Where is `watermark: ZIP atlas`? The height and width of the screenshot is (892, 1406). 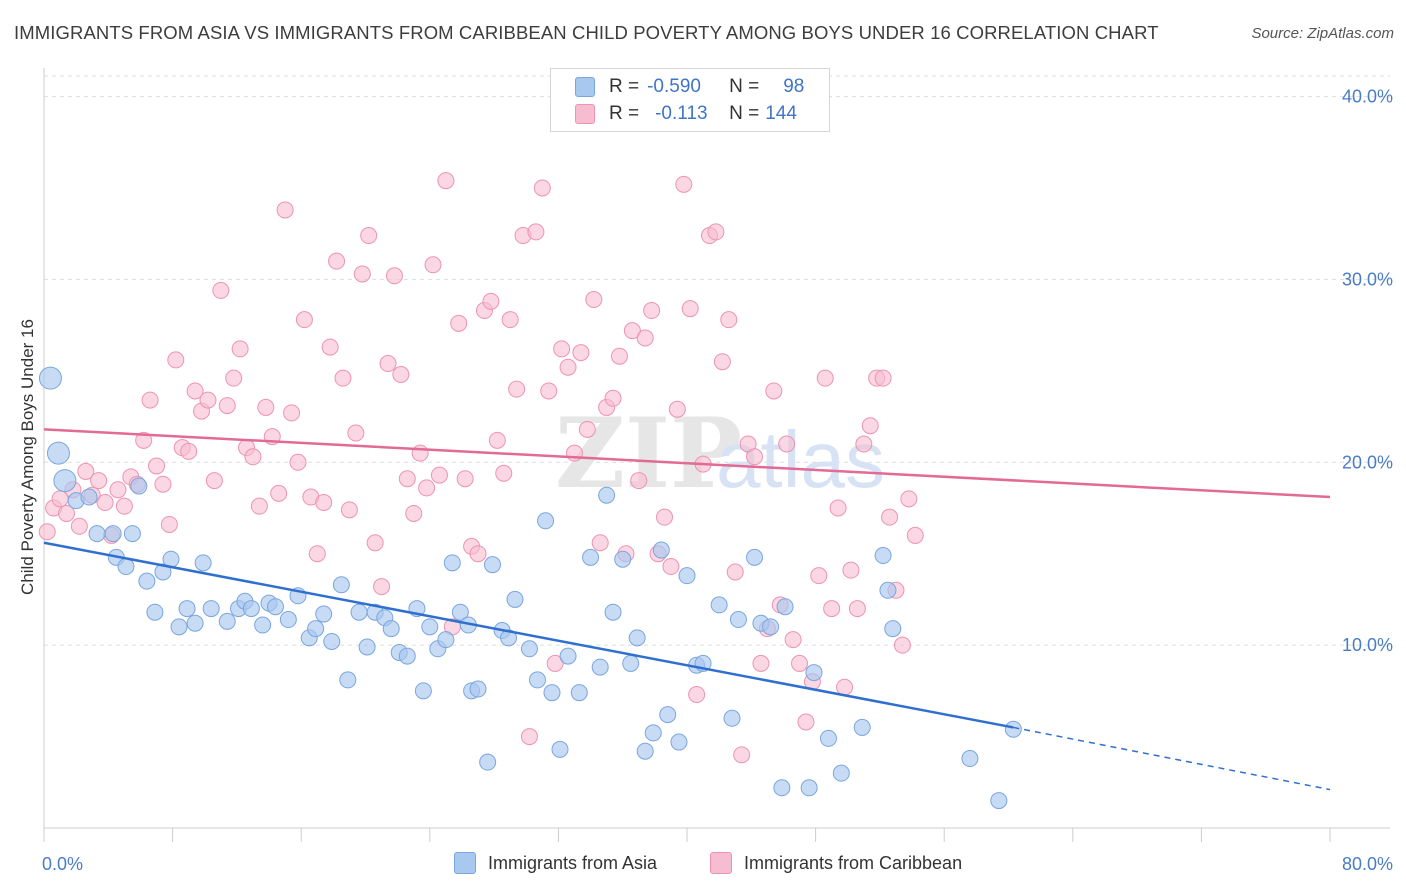
watermark: ZIP atlas is located at coordinates (720, 453).